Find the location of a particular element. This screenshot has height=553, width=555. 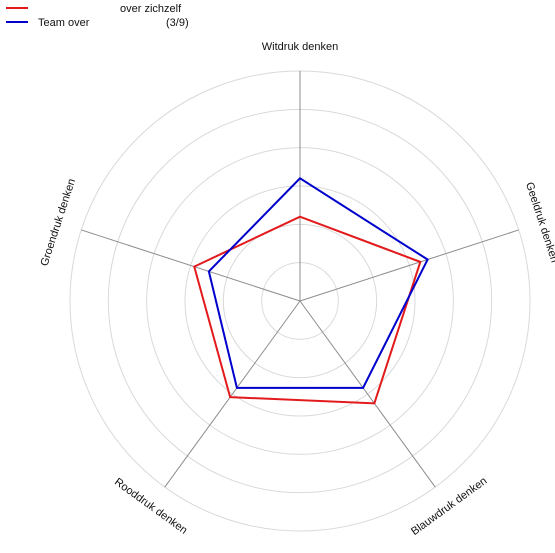

axis-label: Groendruk denken is located at coordinates (59, 222).